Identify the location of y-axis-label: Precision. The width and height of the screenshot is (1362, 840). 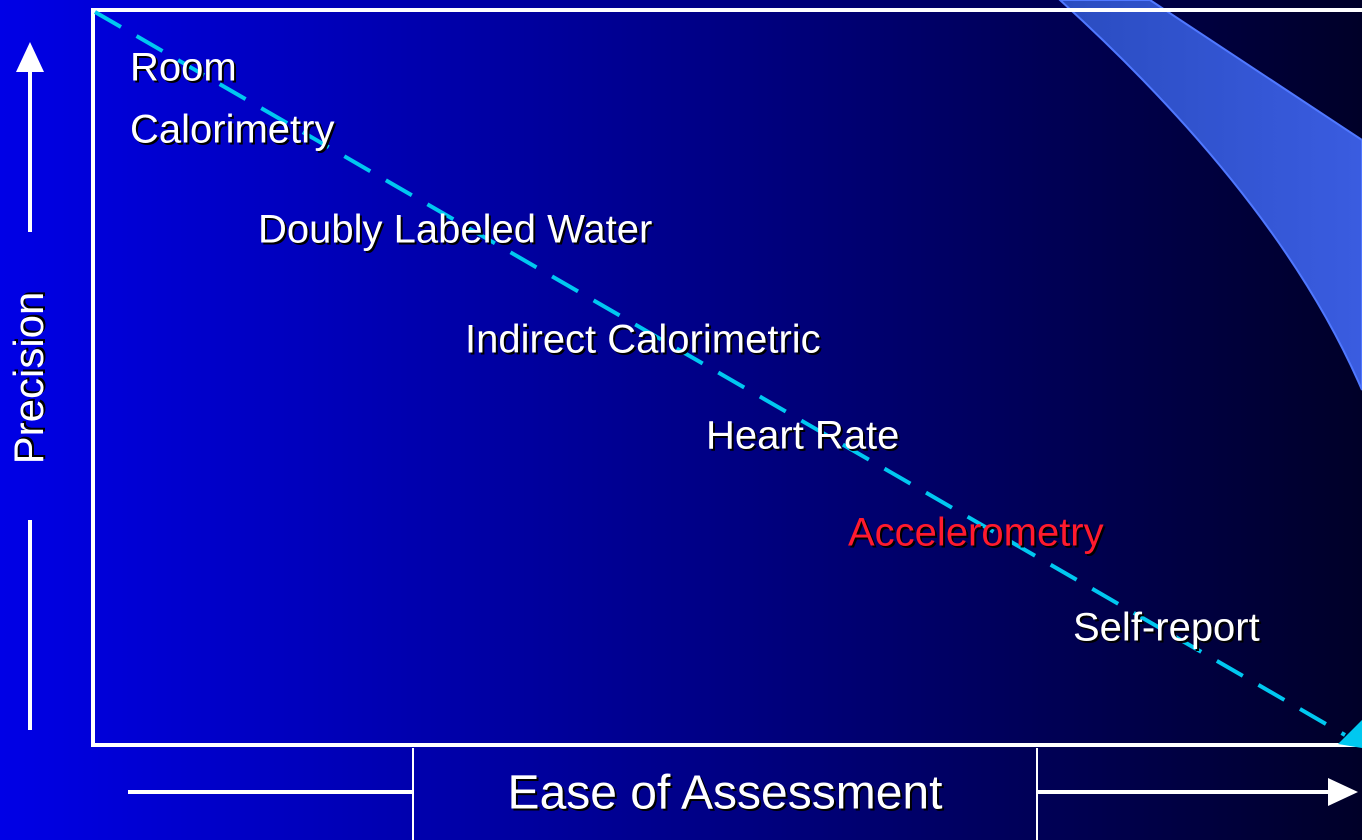
(28, 378).